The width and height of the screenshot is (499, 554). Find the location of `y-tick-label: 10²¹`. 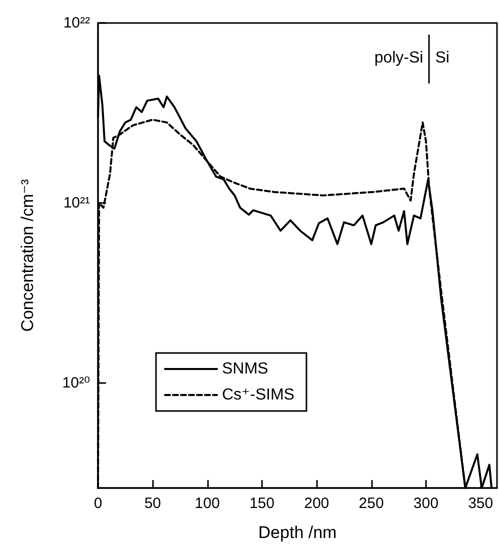

y-tick-label: 10²¹ is located at coordinates (76, 203).